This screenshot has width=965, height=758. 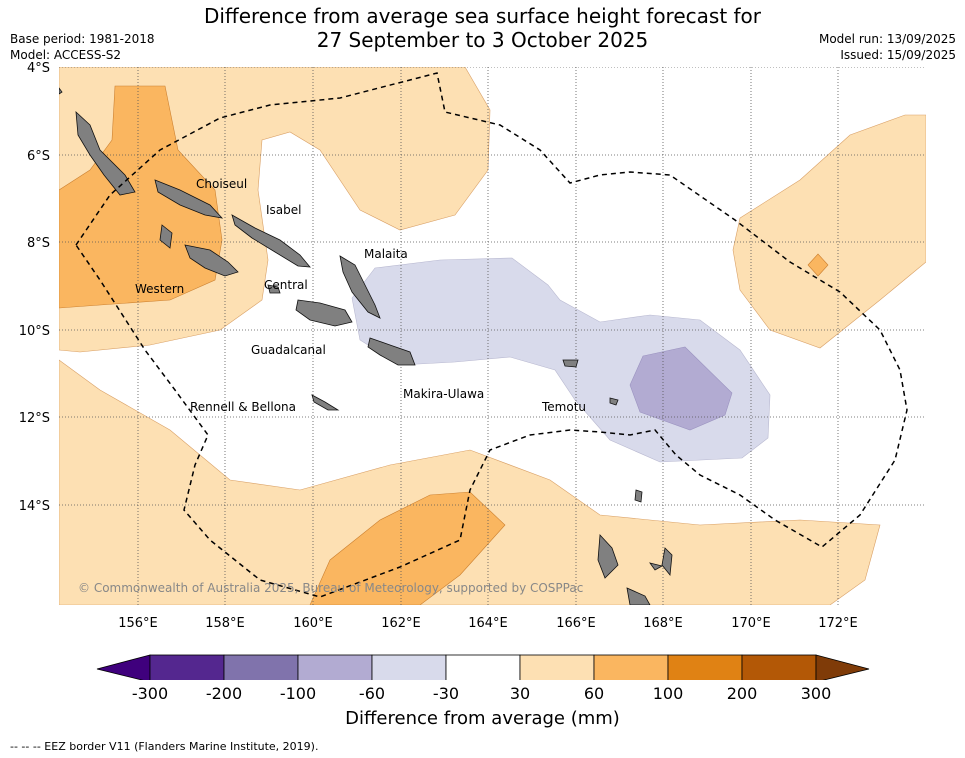 I want to click on colorbar-tick: 200, so click(x=742, y=693).